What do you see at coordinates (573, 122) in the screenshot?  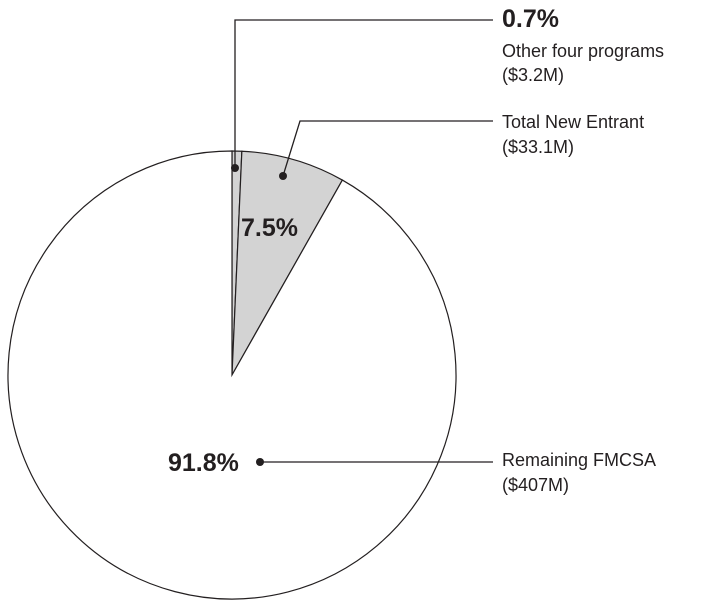 I see `name-label-total-new-entrant: Total New Entrant` at bounding box center [573, 122].